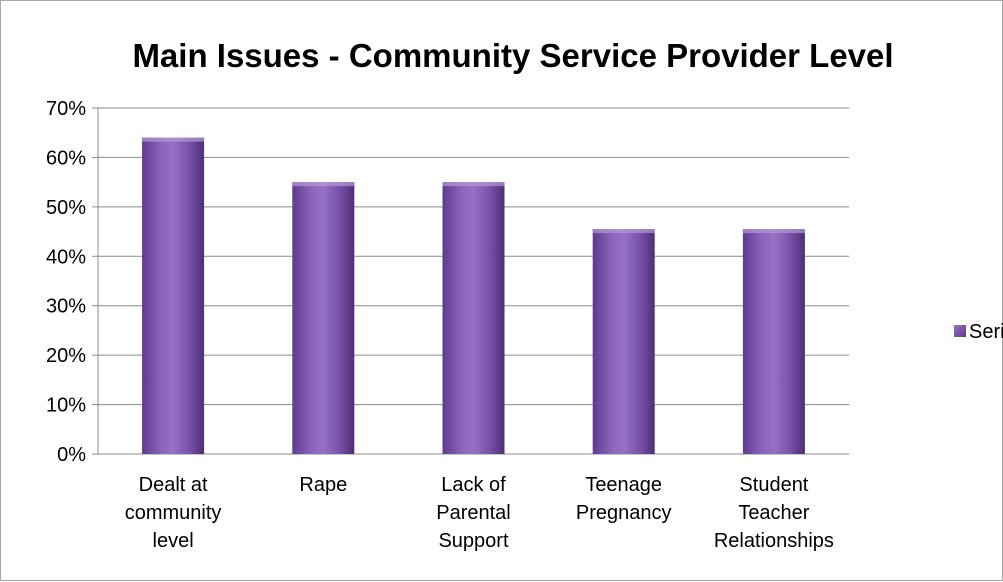 Image resolution: width=1003 pixels, height=582 pixels. What do you see at coordinates (623, 485) in the screenshot?
I see `x-category-label: Teenage` at bounding box center [623, 485].